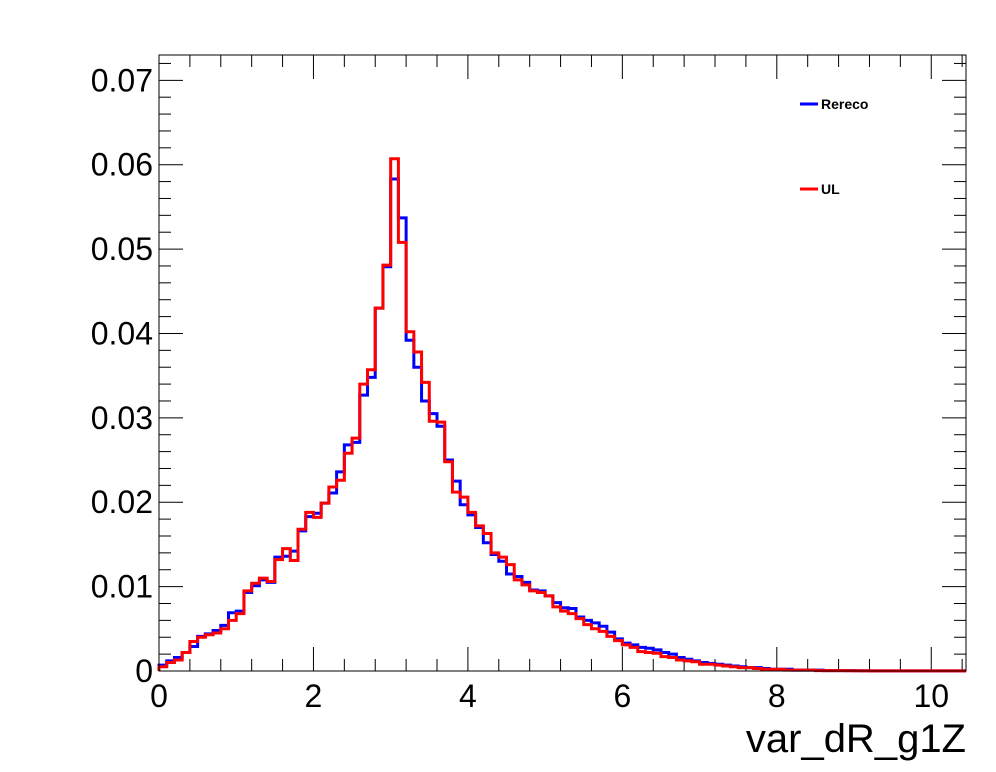 This screenshot has width=996, height=772. What do you see at coordinates (122, 80) in the screenshot?
I see `y-tick-label: 0.07` at bounding box center [122, 80].